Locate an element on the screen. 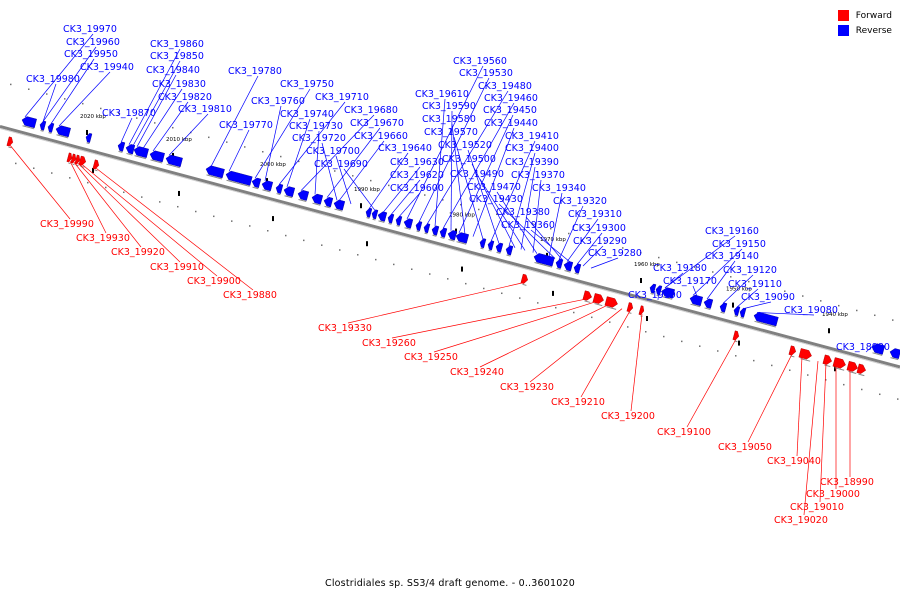  reverse-gene-label: CK3_19620 is located at coordinates (417, 175).